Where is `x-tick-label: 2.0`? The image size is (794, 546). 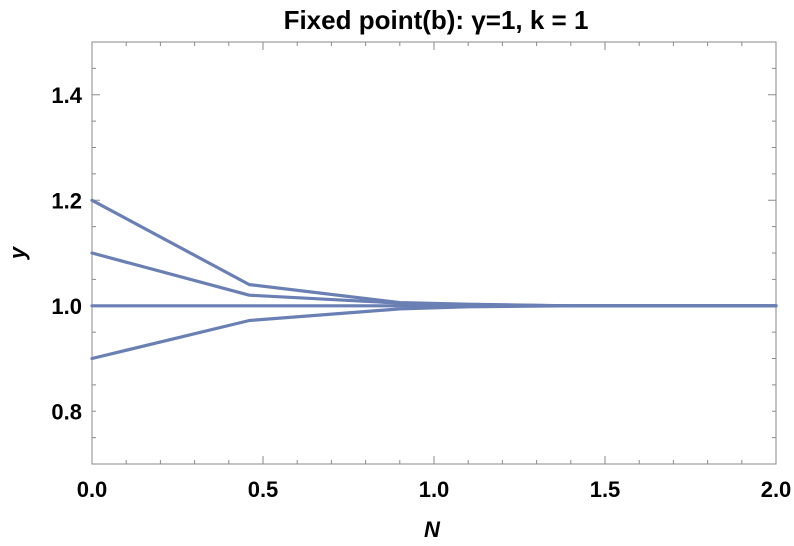 x-tick-label: 2.0 is located at coordinates (776, 489).